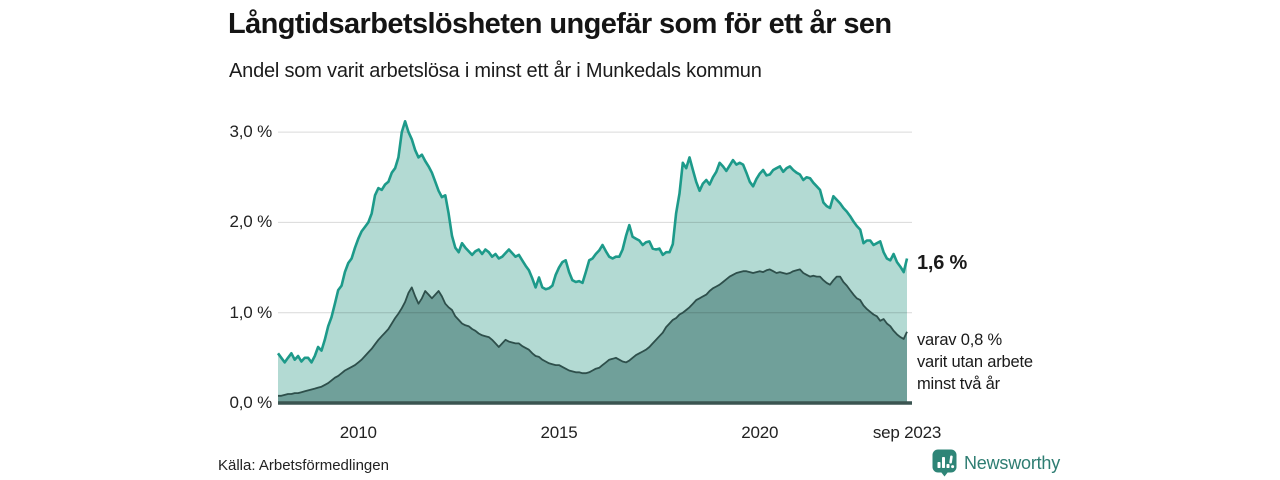  Describe the element at coordinates (303, 465) in the screenshot. I see `source-attribution: Källa: Arbetsförmedlingen` at that location.